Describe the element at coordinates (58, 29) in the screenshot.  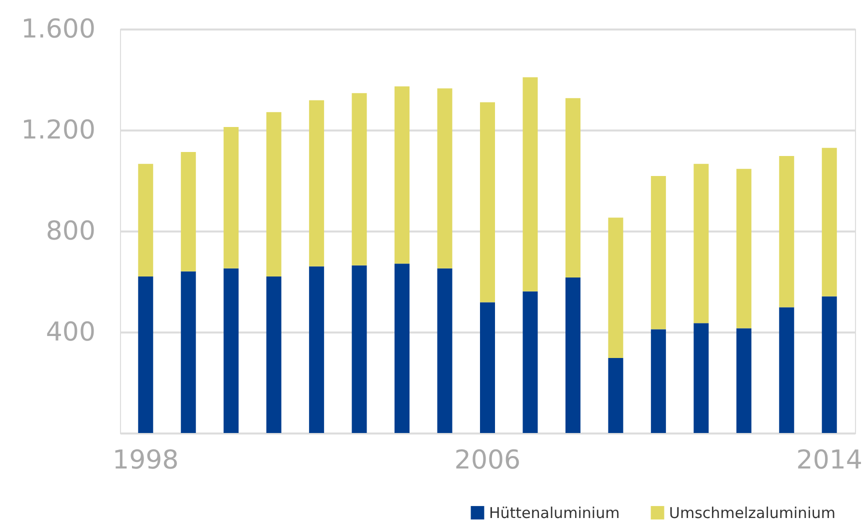
I see `y-tick-label: 1.600` at that location.